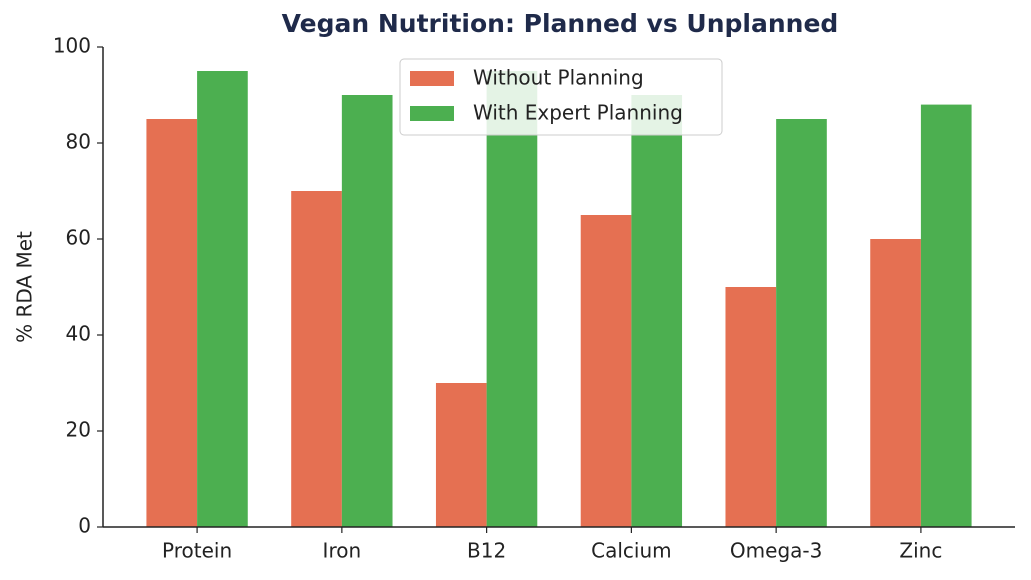 The image size is (1031, 580). I want to click on x-tick-label: Calcium, so click(631, 551).